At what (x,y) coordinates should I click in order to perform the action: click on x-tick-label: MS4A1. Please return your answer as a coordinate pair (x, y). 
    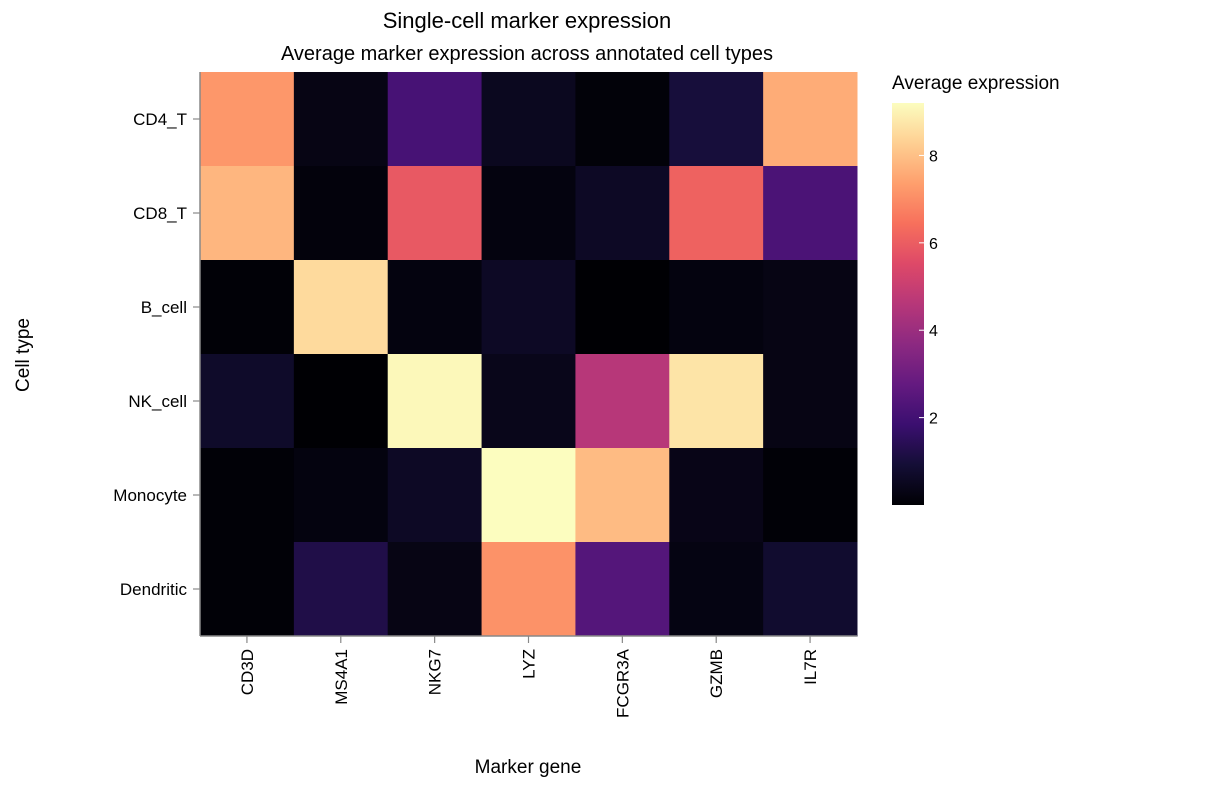
    Looking at the image, I should click on (341, 677).